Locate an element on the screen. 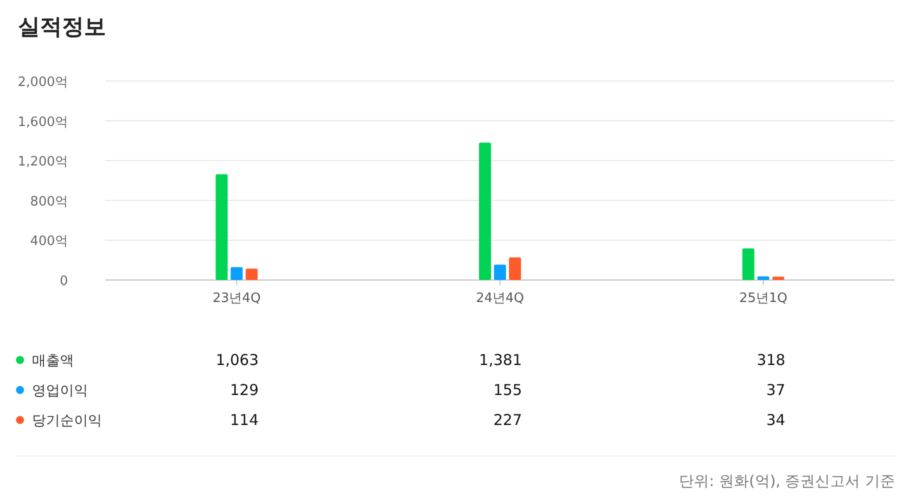 This screenshot has height=504, width=901. y-tick-label: 400억 is located at coordinates (49, 242).